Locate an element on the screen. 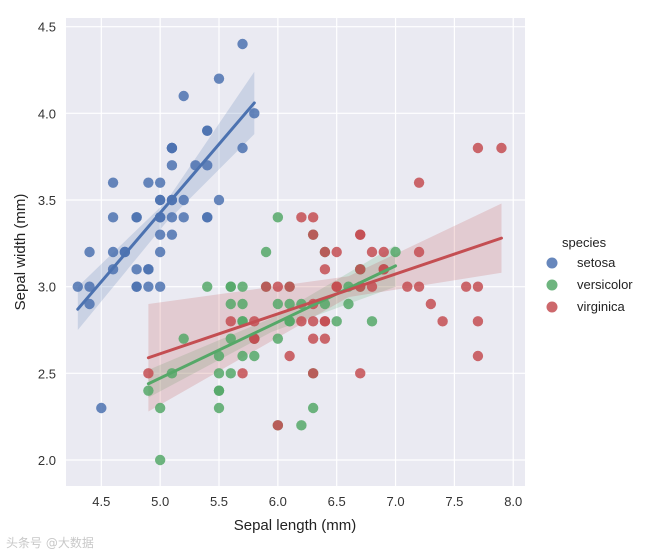  x-tick-label: 5.5 is located at coordinates (219, 501).